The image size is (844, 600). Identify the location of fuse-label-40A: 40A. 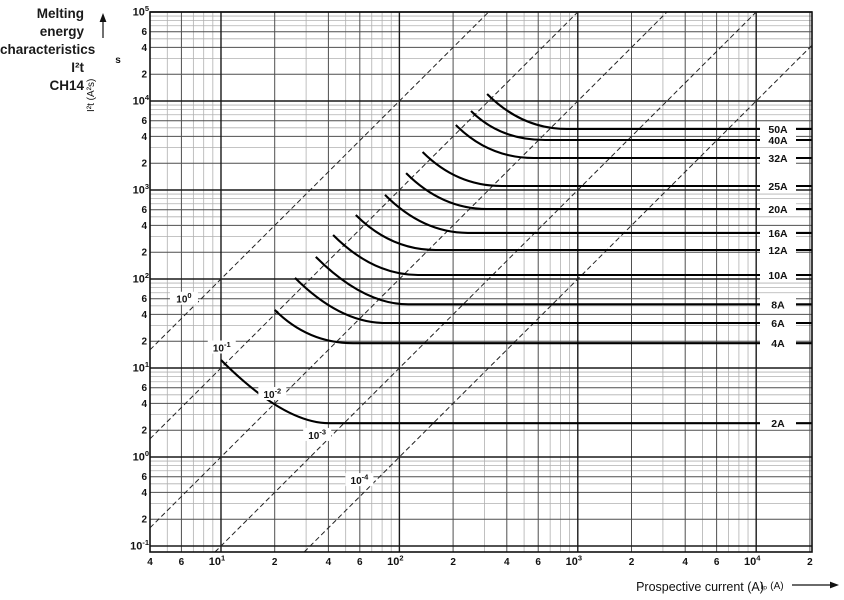
(778, 141).